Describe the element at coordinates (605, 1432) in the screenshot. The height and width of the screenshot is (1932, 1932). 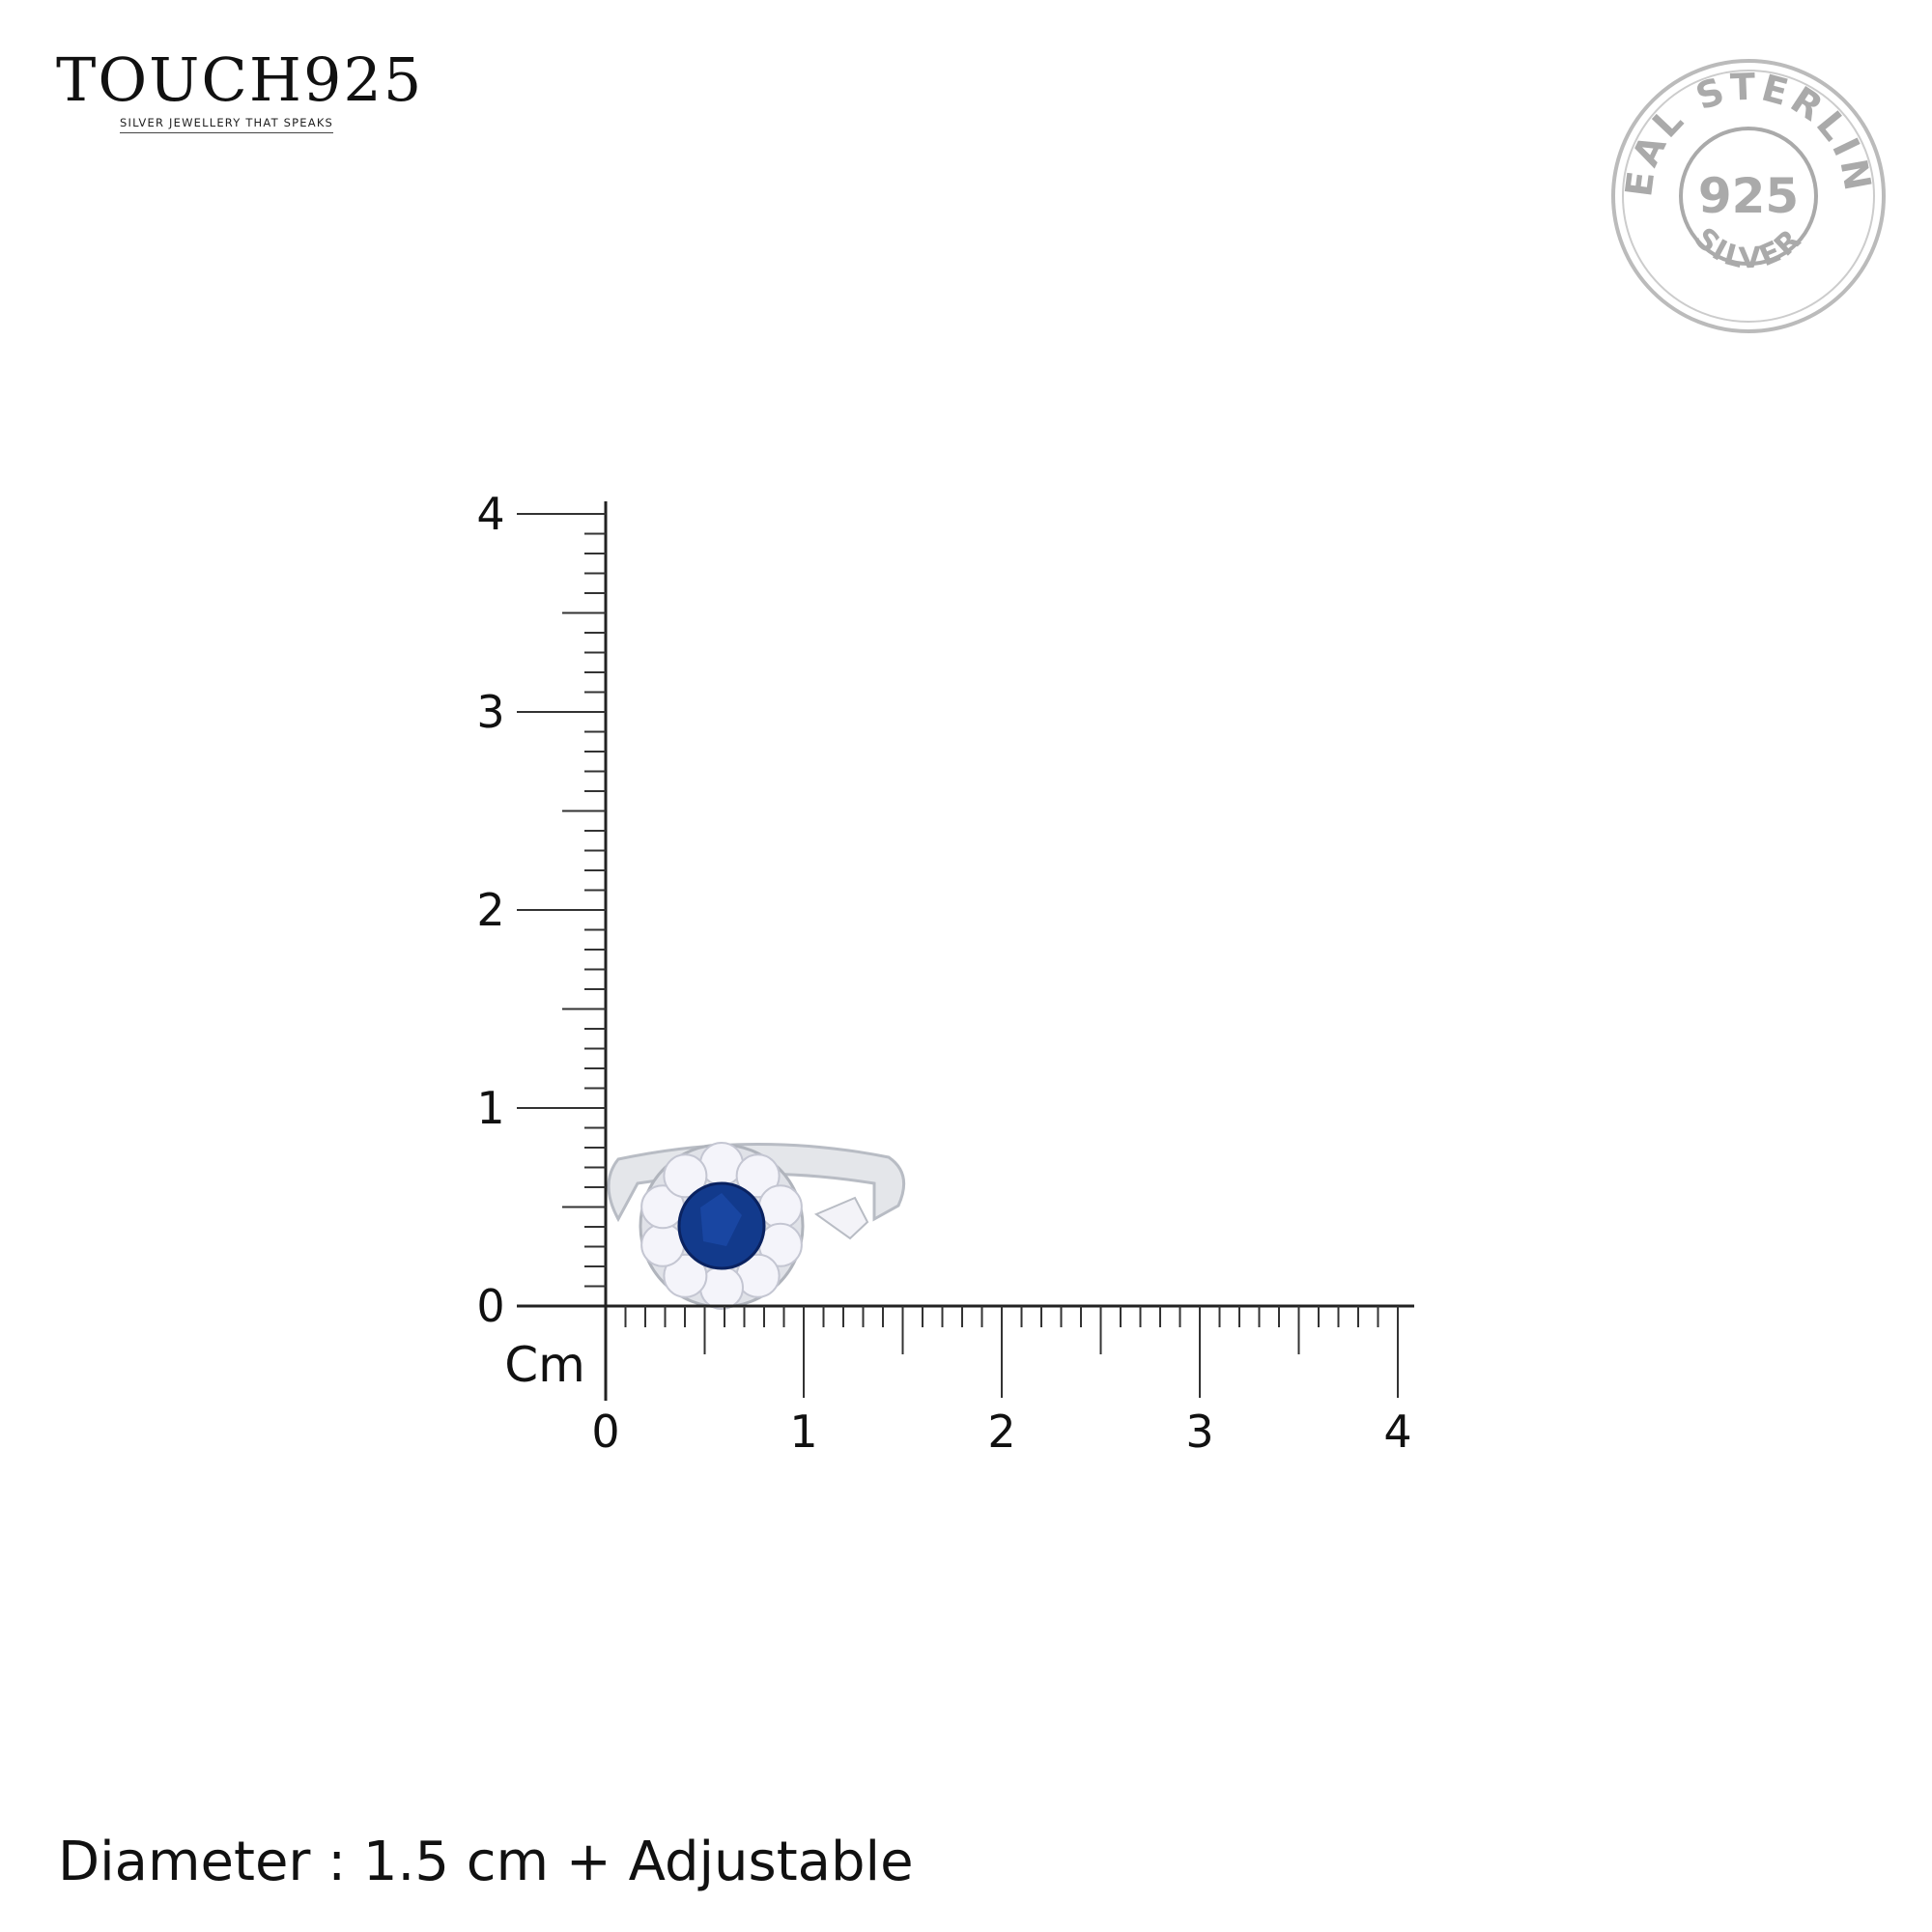
I see `x-tick-label: 0` at that location.